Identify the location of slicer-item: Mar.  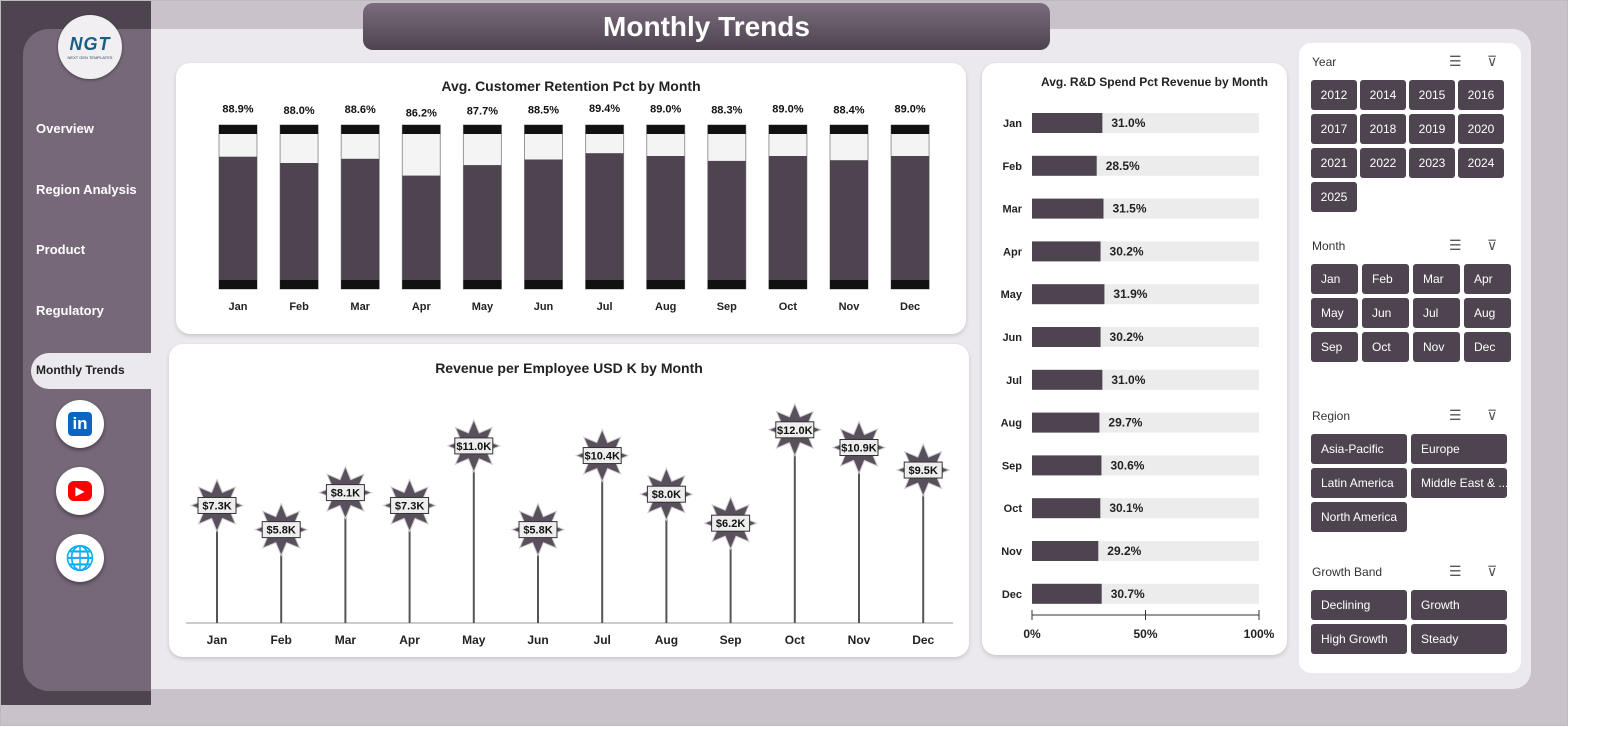
(1436, 279).